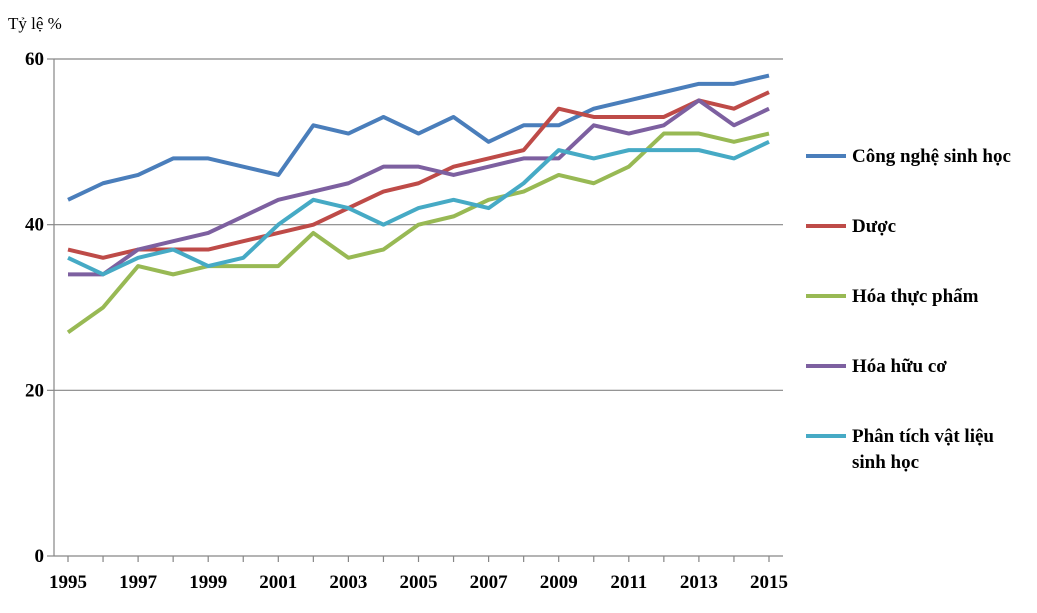  Describe the element at coordinates (40, 556) in the screenshot. I see `y-tick-label: 0` at that location.